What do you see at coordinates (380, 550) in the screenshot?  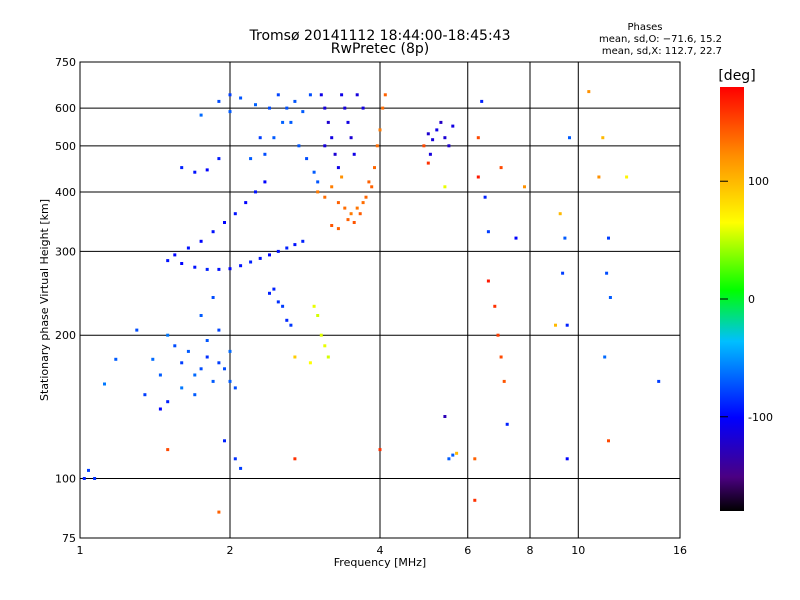 I see `x-tick-label: 4` at bounding box center [380, 550].